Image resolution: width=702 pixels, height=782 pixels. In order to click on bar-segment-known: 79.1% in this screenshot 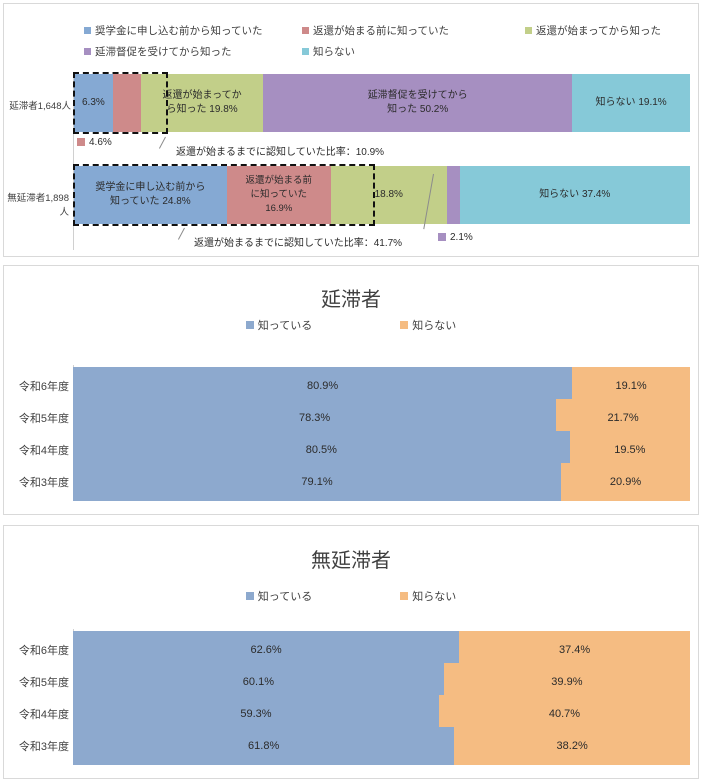, I will do `click(317, 482)`.